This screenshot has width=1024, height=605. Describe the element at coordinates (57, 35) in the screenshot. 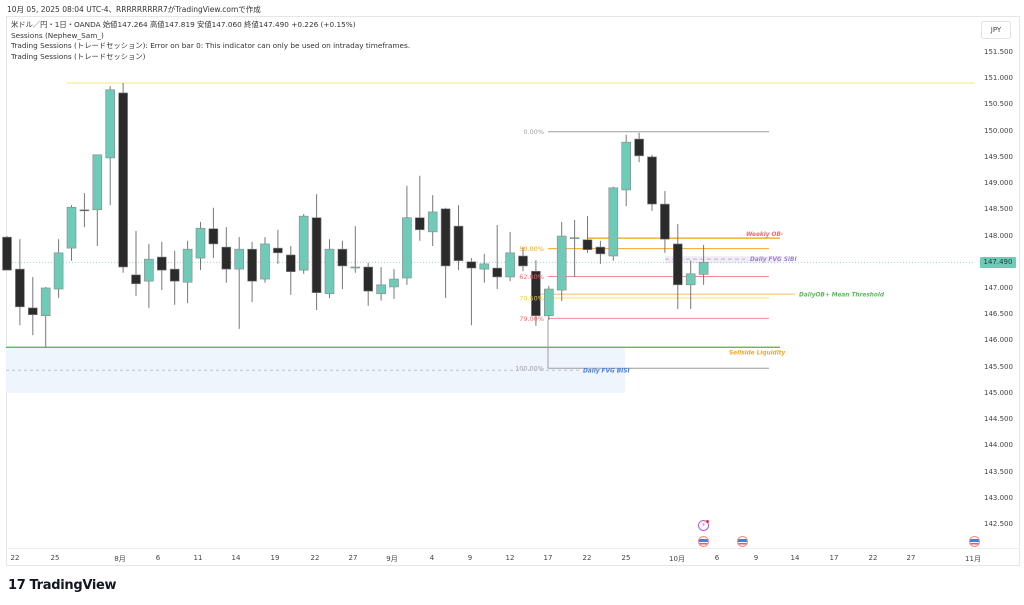

I see `indicator-sessions: Sessions (Nephew_Sam_)` at that location.